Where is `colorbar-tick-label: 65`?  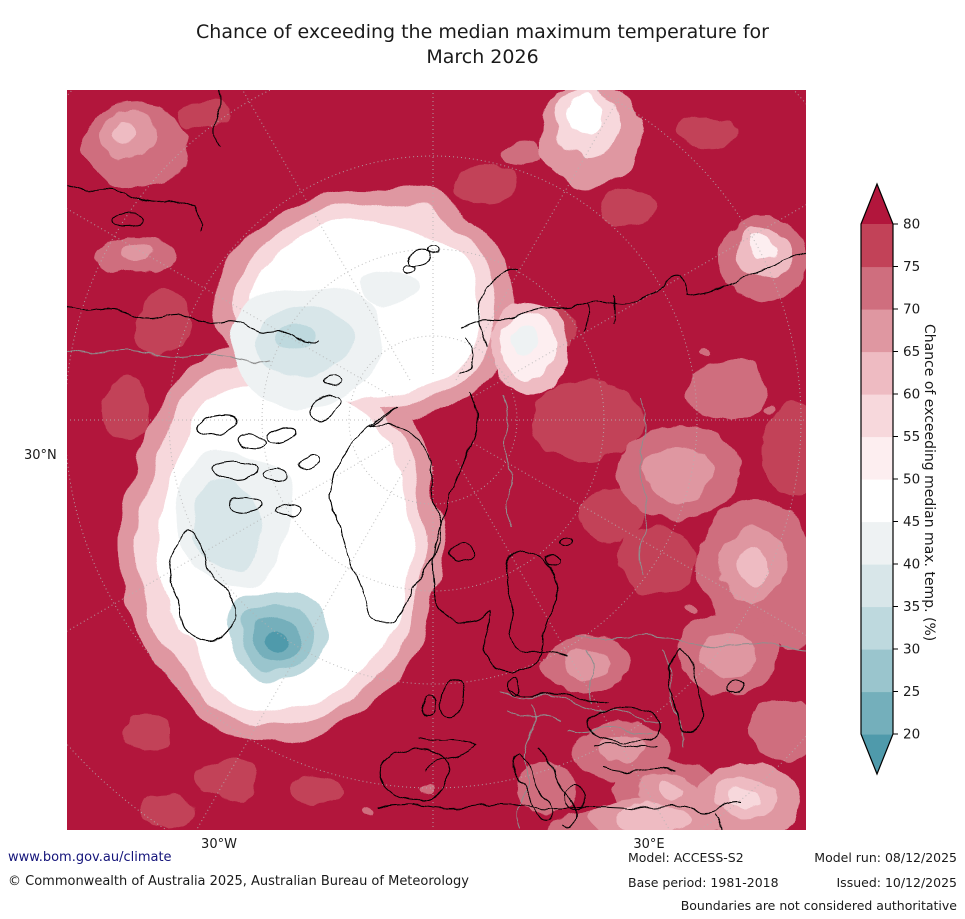 colorbar-tick-label: 65 is located at coordinates (911, 352).